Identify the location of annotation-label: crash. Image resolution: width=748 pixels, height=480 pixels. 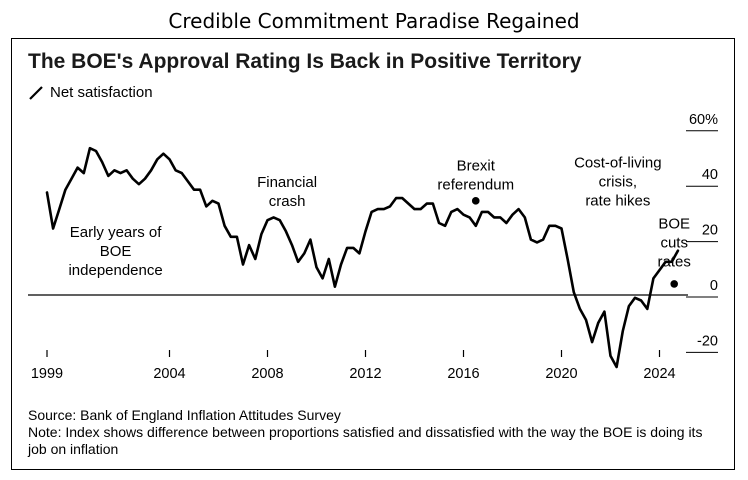
(287, 201).